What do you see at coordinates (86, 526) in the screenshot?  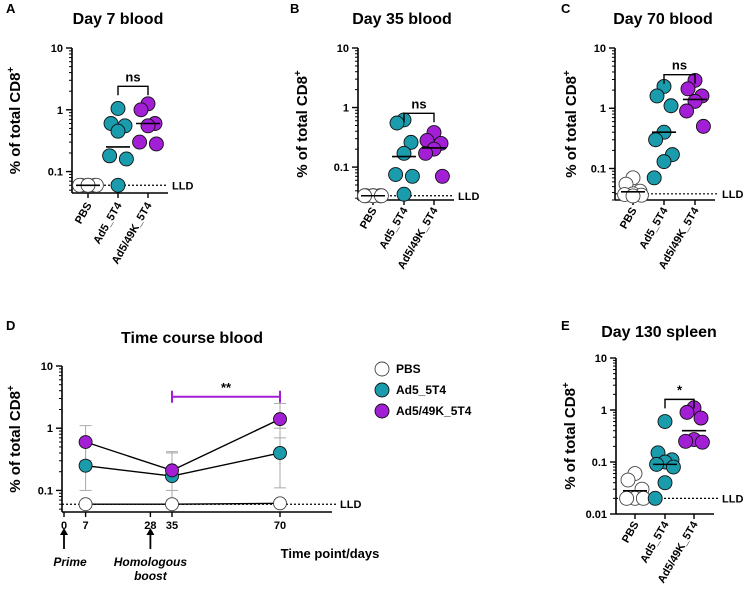 I see `x-tick-label: 7` at bounding box center [86, 526].